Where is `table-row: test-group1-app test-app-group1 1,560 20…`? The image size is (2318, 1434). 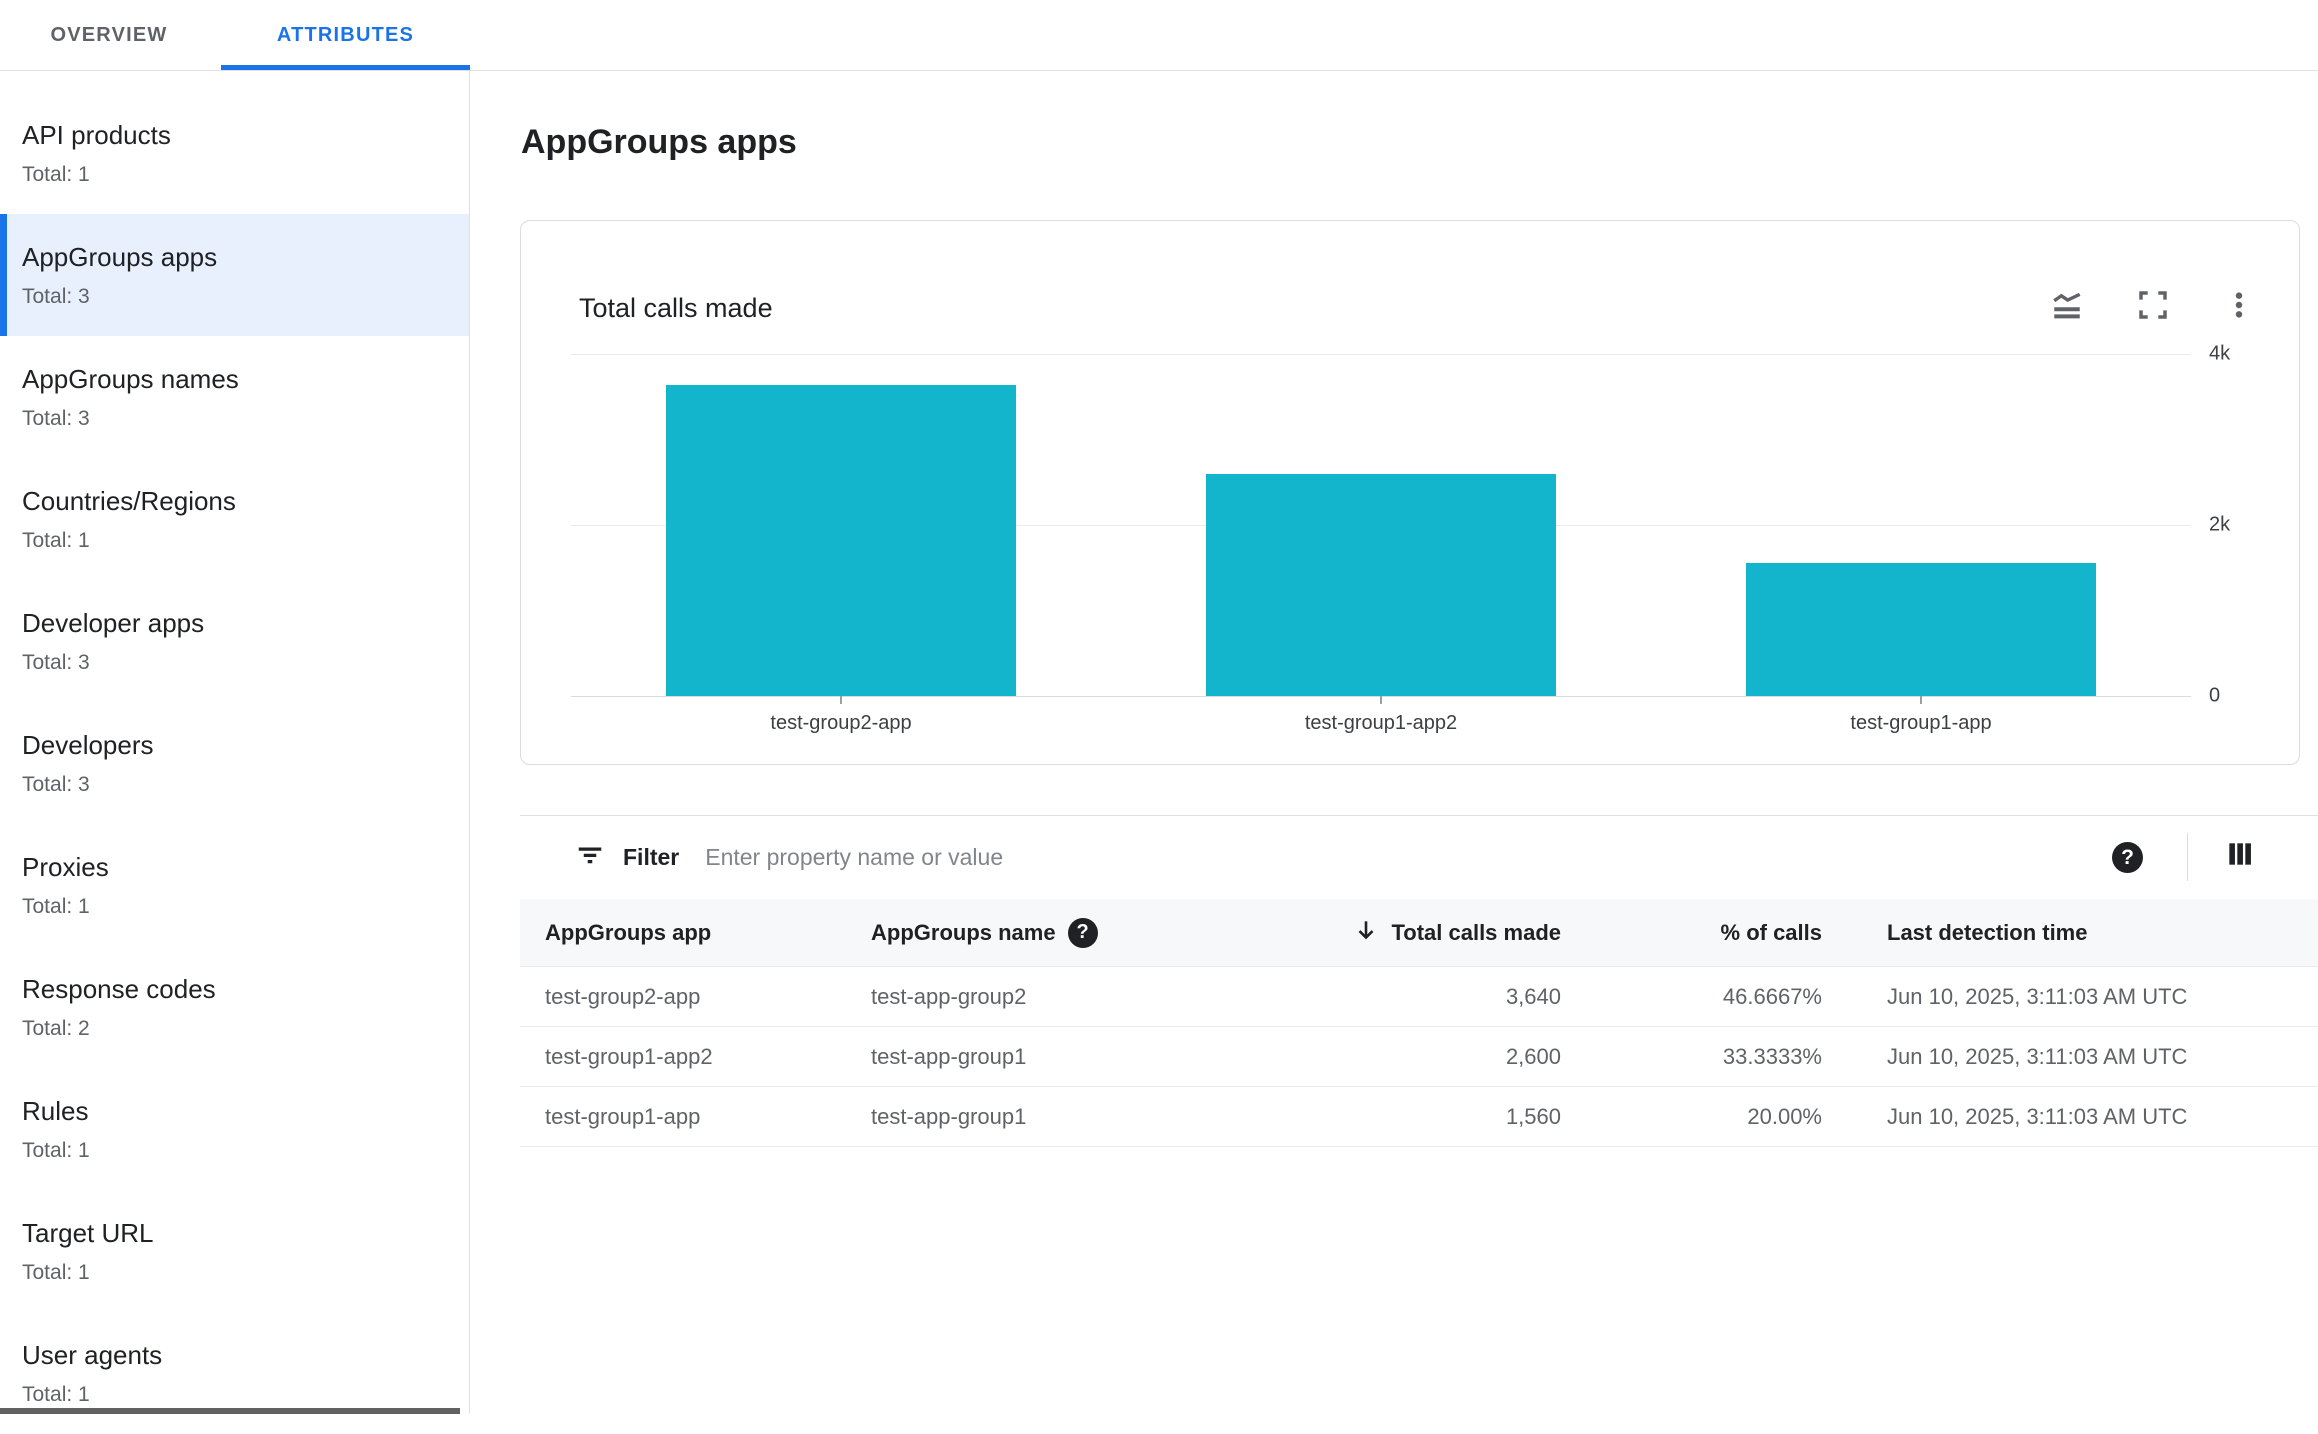
table-row: test-group1-app test-app-group1 1,560 20… is located at coordinates (1419, 1117).